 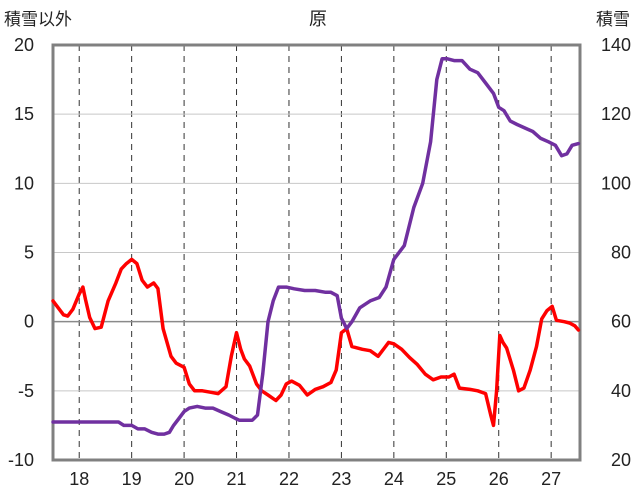 What do you see at coordinates (551, 479) in the screenshot?
I see `x-tick-label: 27` at bounding box center [551, 479].